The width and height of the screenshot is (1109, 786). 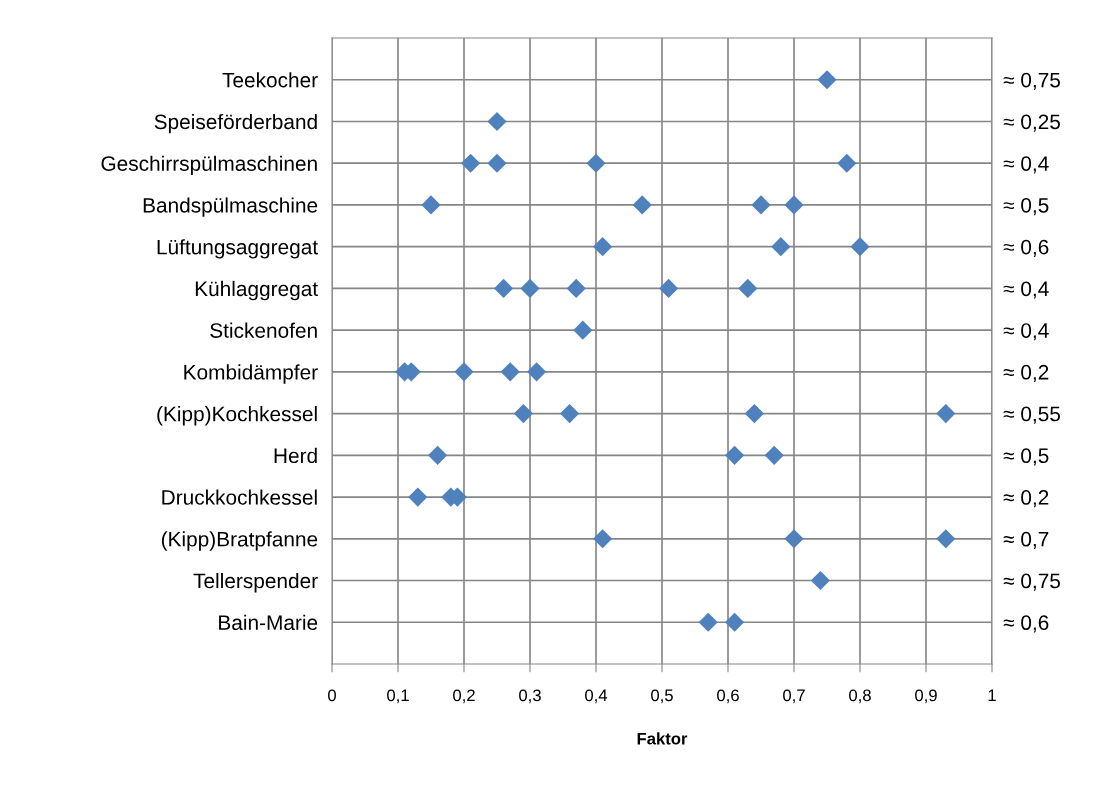 I want to click on y-tick-label: Bain-Marie, so click(x=268, y=622).